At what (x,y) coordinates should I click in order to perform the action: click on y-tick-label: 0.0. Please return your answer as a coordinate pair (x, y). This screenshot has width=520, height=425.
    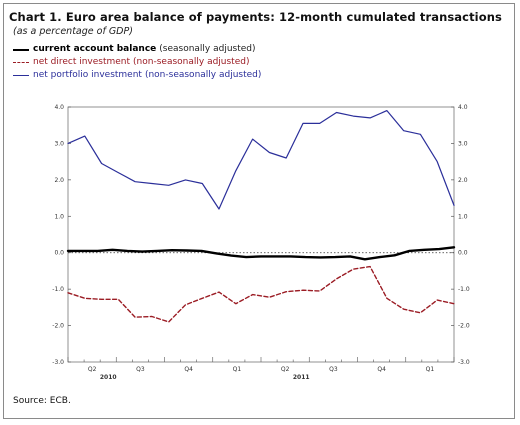
    Looking at the image, I should click on (59, 253).